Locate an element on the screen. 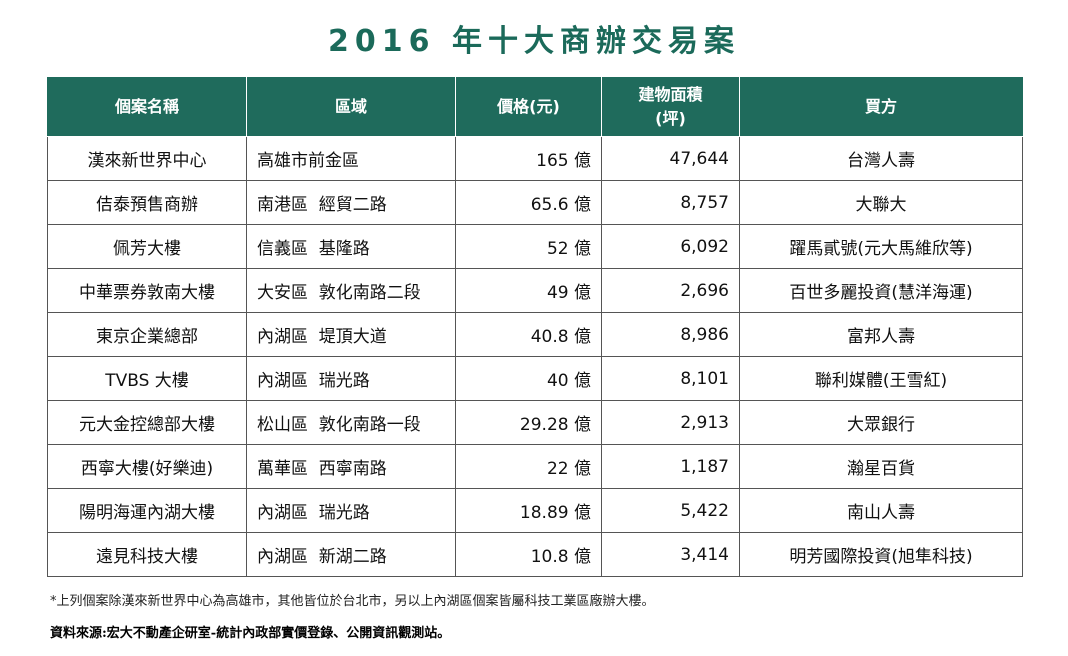 This screenshot has height=656, width=1068. cell-area: 萬華區 西寧南路 is located at coordinates (351, 466).